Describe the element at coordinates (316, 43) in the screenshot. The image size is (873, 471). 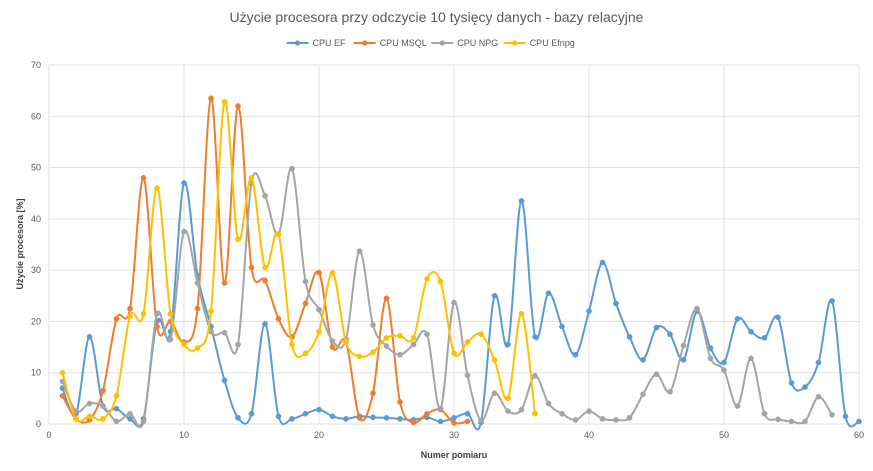
I see `legend-item: CPU EF` at that location.